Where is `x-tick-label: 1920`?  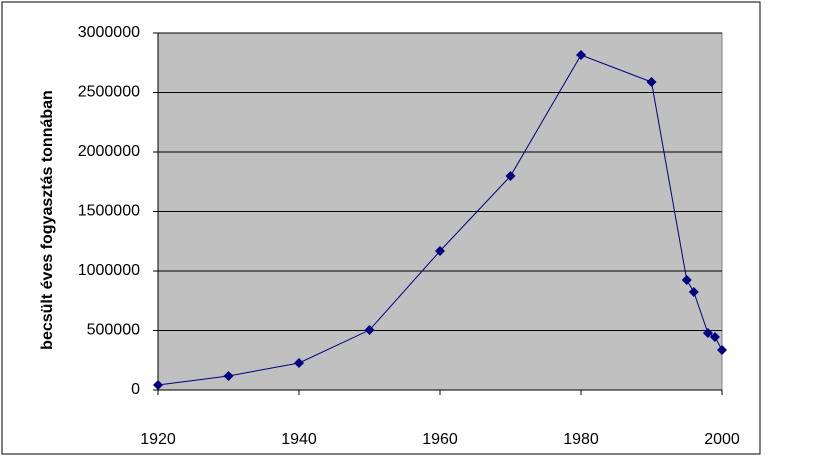 x-tick-label: 1920 is located at coordinates (158, 439).